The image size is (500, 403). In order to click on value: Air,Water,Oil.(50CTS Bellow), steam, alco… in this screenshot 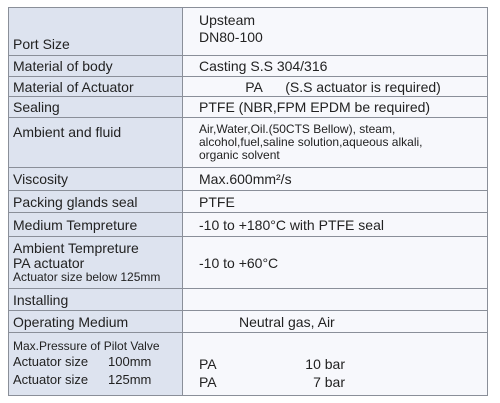, I will do `click(335, 142)`.